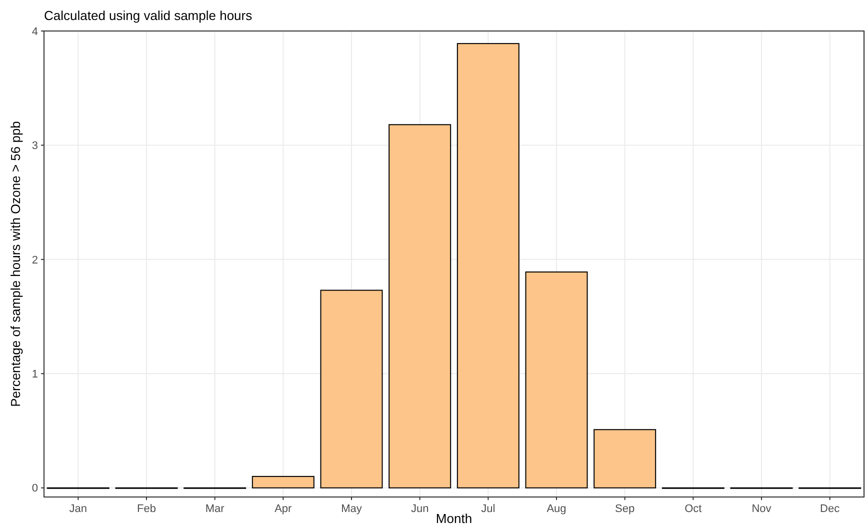  I want to click on x-tick-label: Dec, so click(830, 509).